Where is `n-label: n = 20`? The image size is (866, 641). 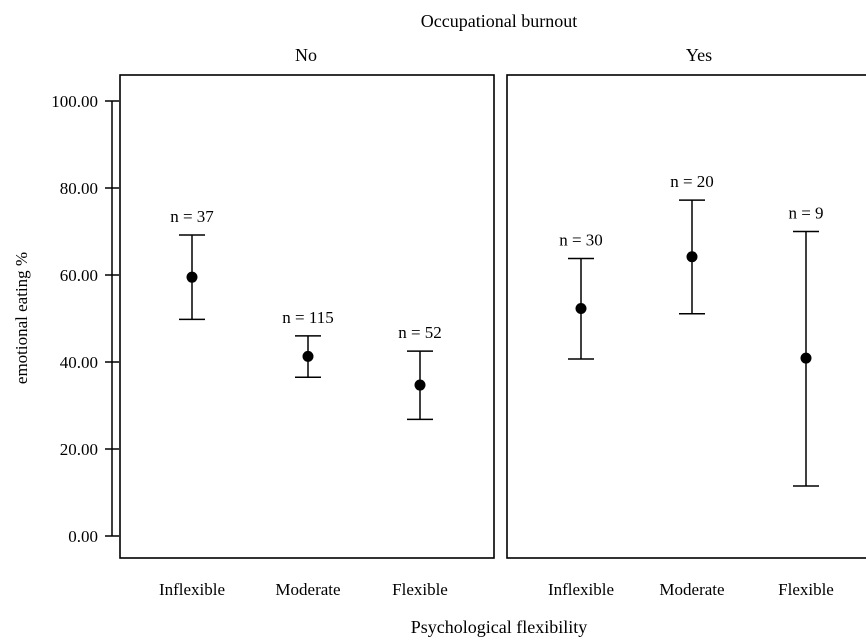 n-label: n = 20 is located at coordinates (692, 181).